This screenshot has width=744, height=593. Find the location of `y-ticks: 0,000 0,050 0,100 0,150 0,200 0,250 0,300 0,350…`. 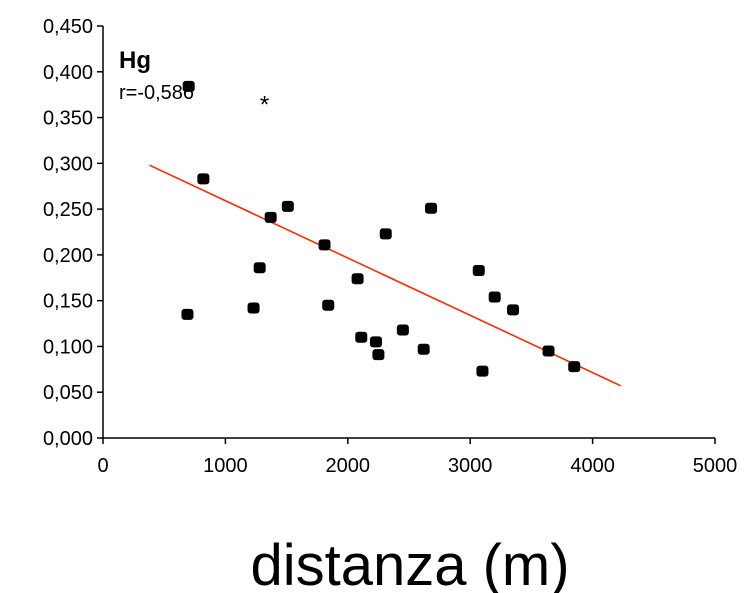

y-ticks: 0,000 0,050 0,100 0,150 0,200 0,250 0,300 0,350… is located at coordinates (73, 233).